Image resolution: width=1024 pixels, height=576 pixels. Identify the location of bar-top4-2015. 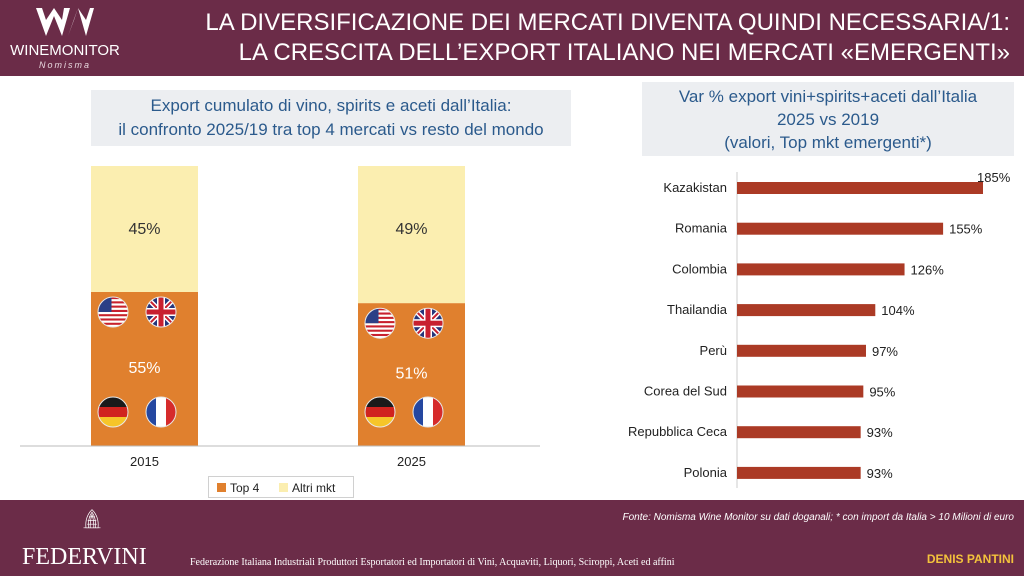
(144, 369).